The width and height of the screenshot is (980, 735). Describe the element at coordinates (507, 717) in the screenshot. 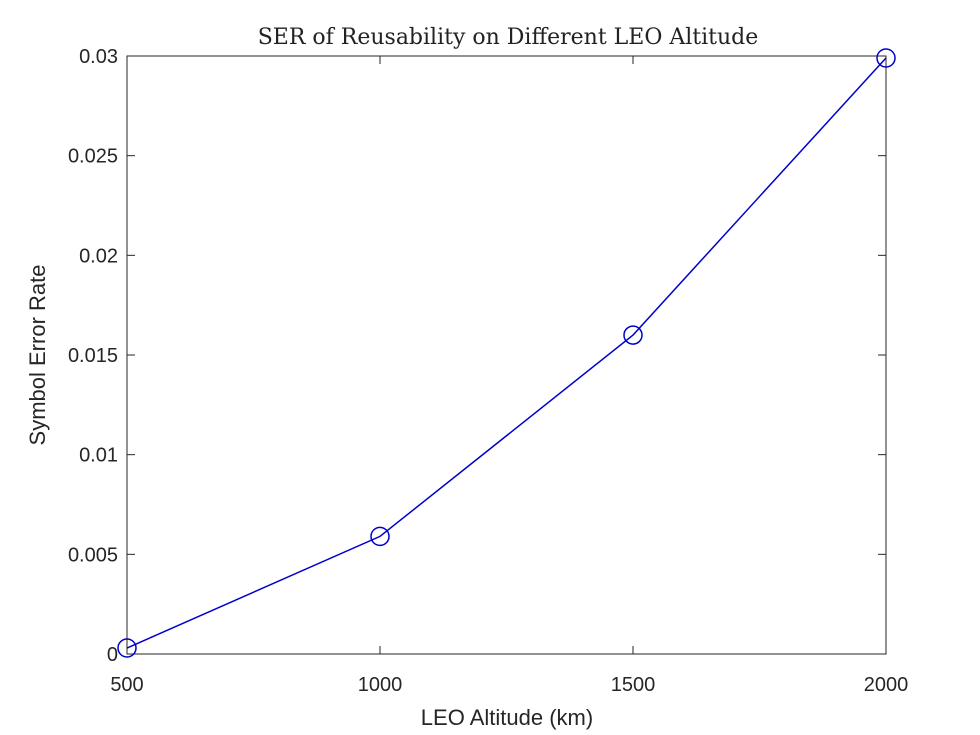

I see `x-axis-label: LEO Altitude (km)` at that location.